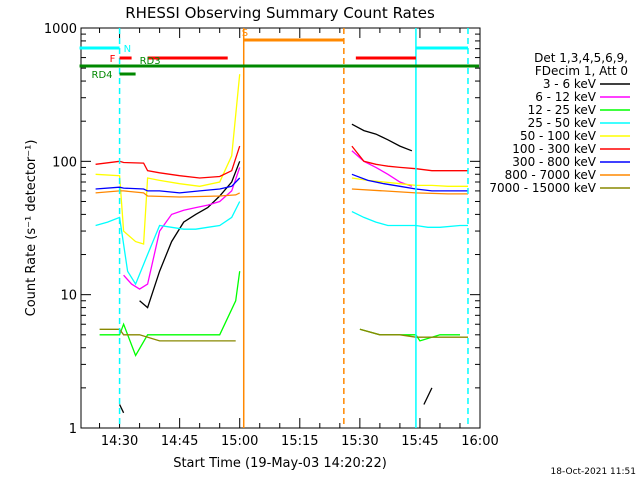 The image size is (640, 480). Describe the element at coordinates (581, 58) in the screenshot. I see `legend-header: Det 1,3,4,5,6,9,` at that location.